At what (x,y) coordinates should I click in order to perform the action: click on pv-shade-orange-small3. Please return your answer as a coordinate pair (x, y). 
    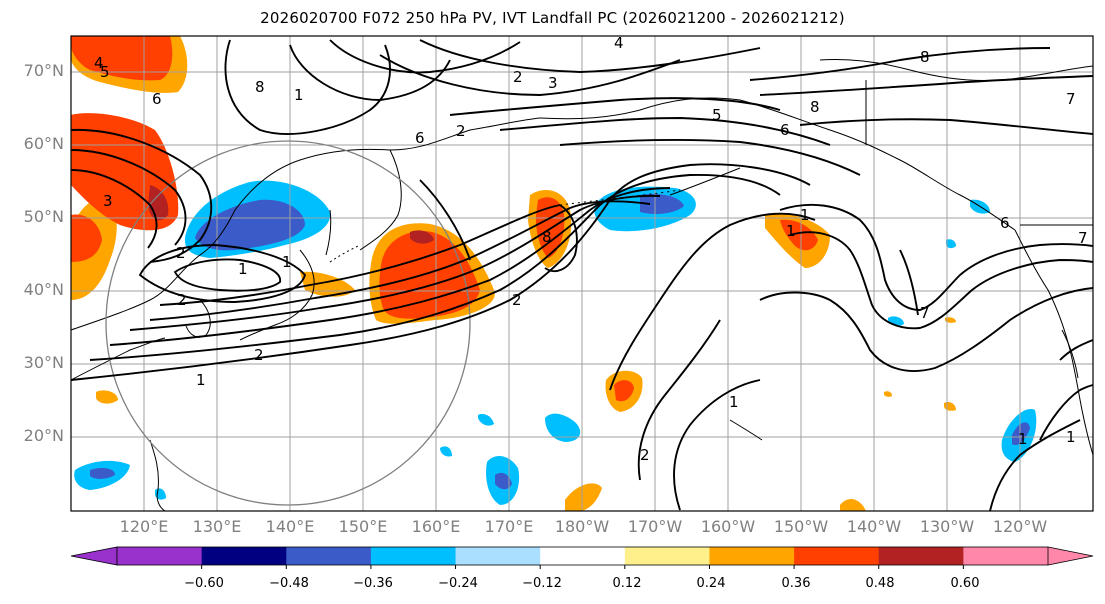
    Looking at the image, I should click on (950, 320).